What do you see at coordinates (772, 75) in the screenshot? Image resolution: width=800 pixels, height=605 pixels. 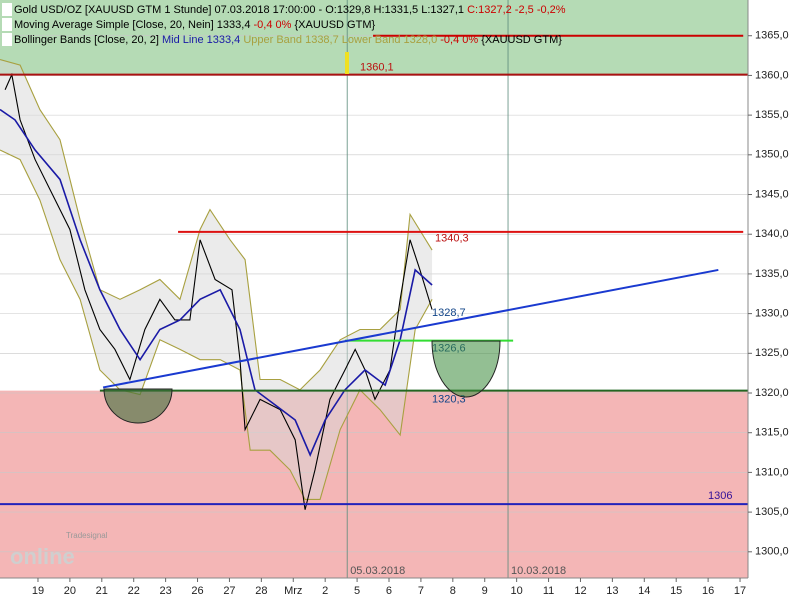 I see `y-tick-label: 1360,0` at bounding box center [772, 75].